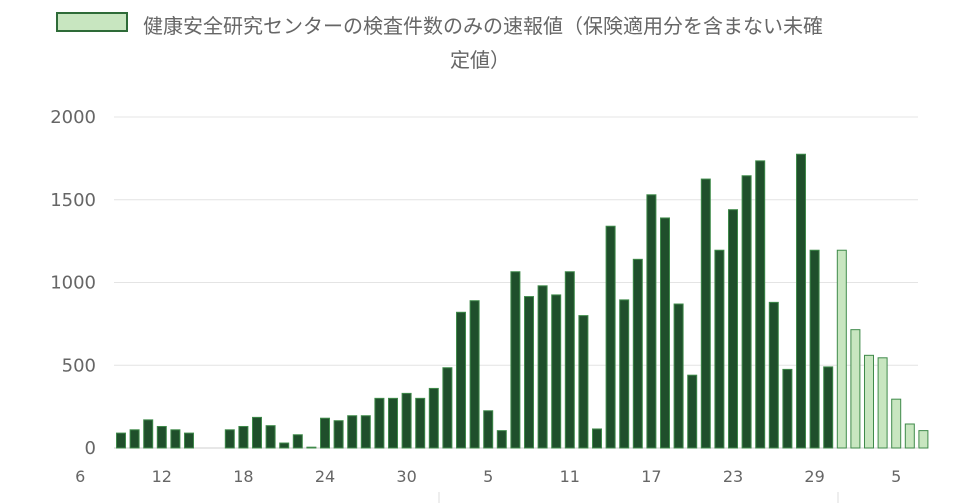  What do you see at coordinates (733, 476) in the screenshot?
I see `x-tick-label: 23` at bounding box center [733, 476].